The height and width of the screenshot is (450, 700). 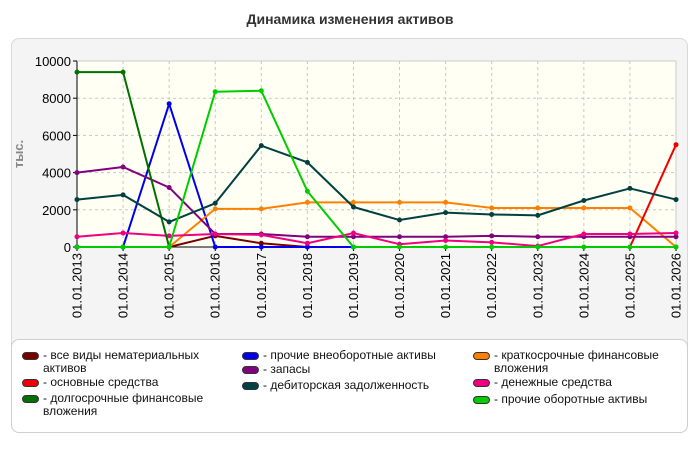 What do you see at coordinates (56, 98) in the screenshot?
I see `y-tick-label: 8000` at bounding box center [56, 98].